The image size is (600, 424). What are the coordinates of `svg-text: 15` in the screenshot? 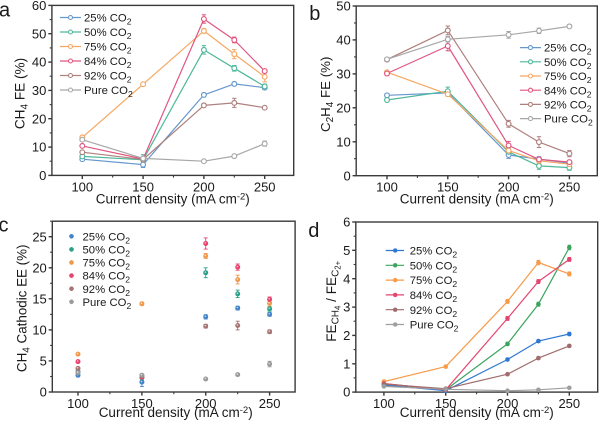 It's located at (39, 298).